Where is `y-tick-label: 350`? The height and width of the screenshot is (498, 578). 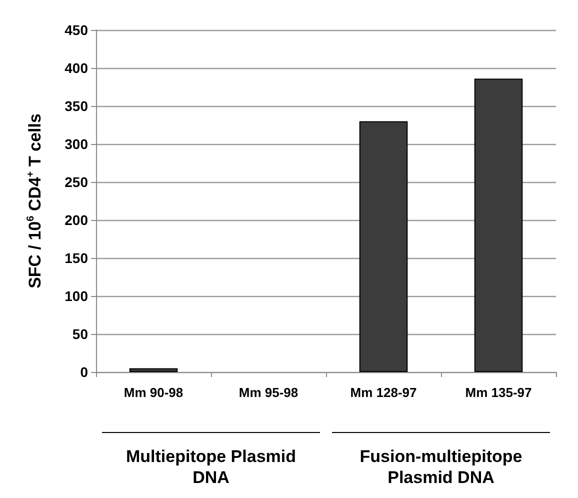 y-tick-label: 350 is located at coordinates (76, 106).